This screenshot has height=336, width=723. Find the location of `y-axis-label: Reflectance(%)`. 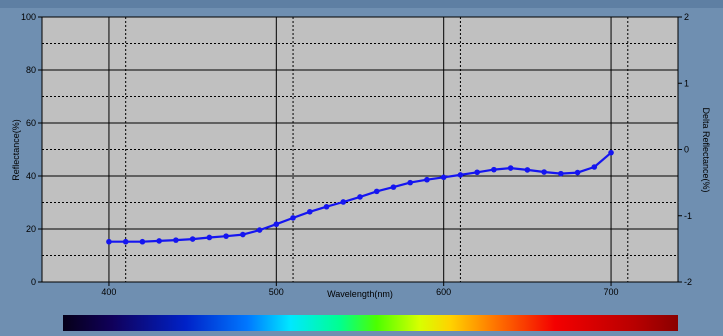

y-axis-label: Reflectance(%) is located at coordinates (16, 150).